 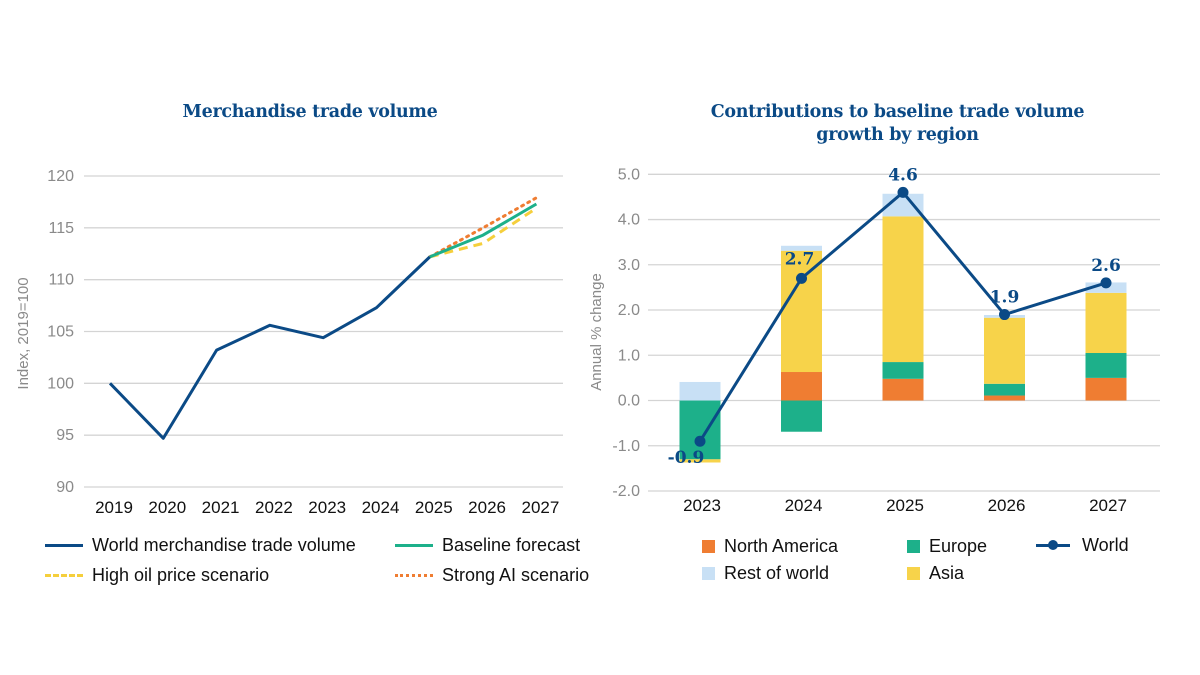 I want to click on legend-item-world-trade: World merchandise trade volume, so click(x=200, y=545).